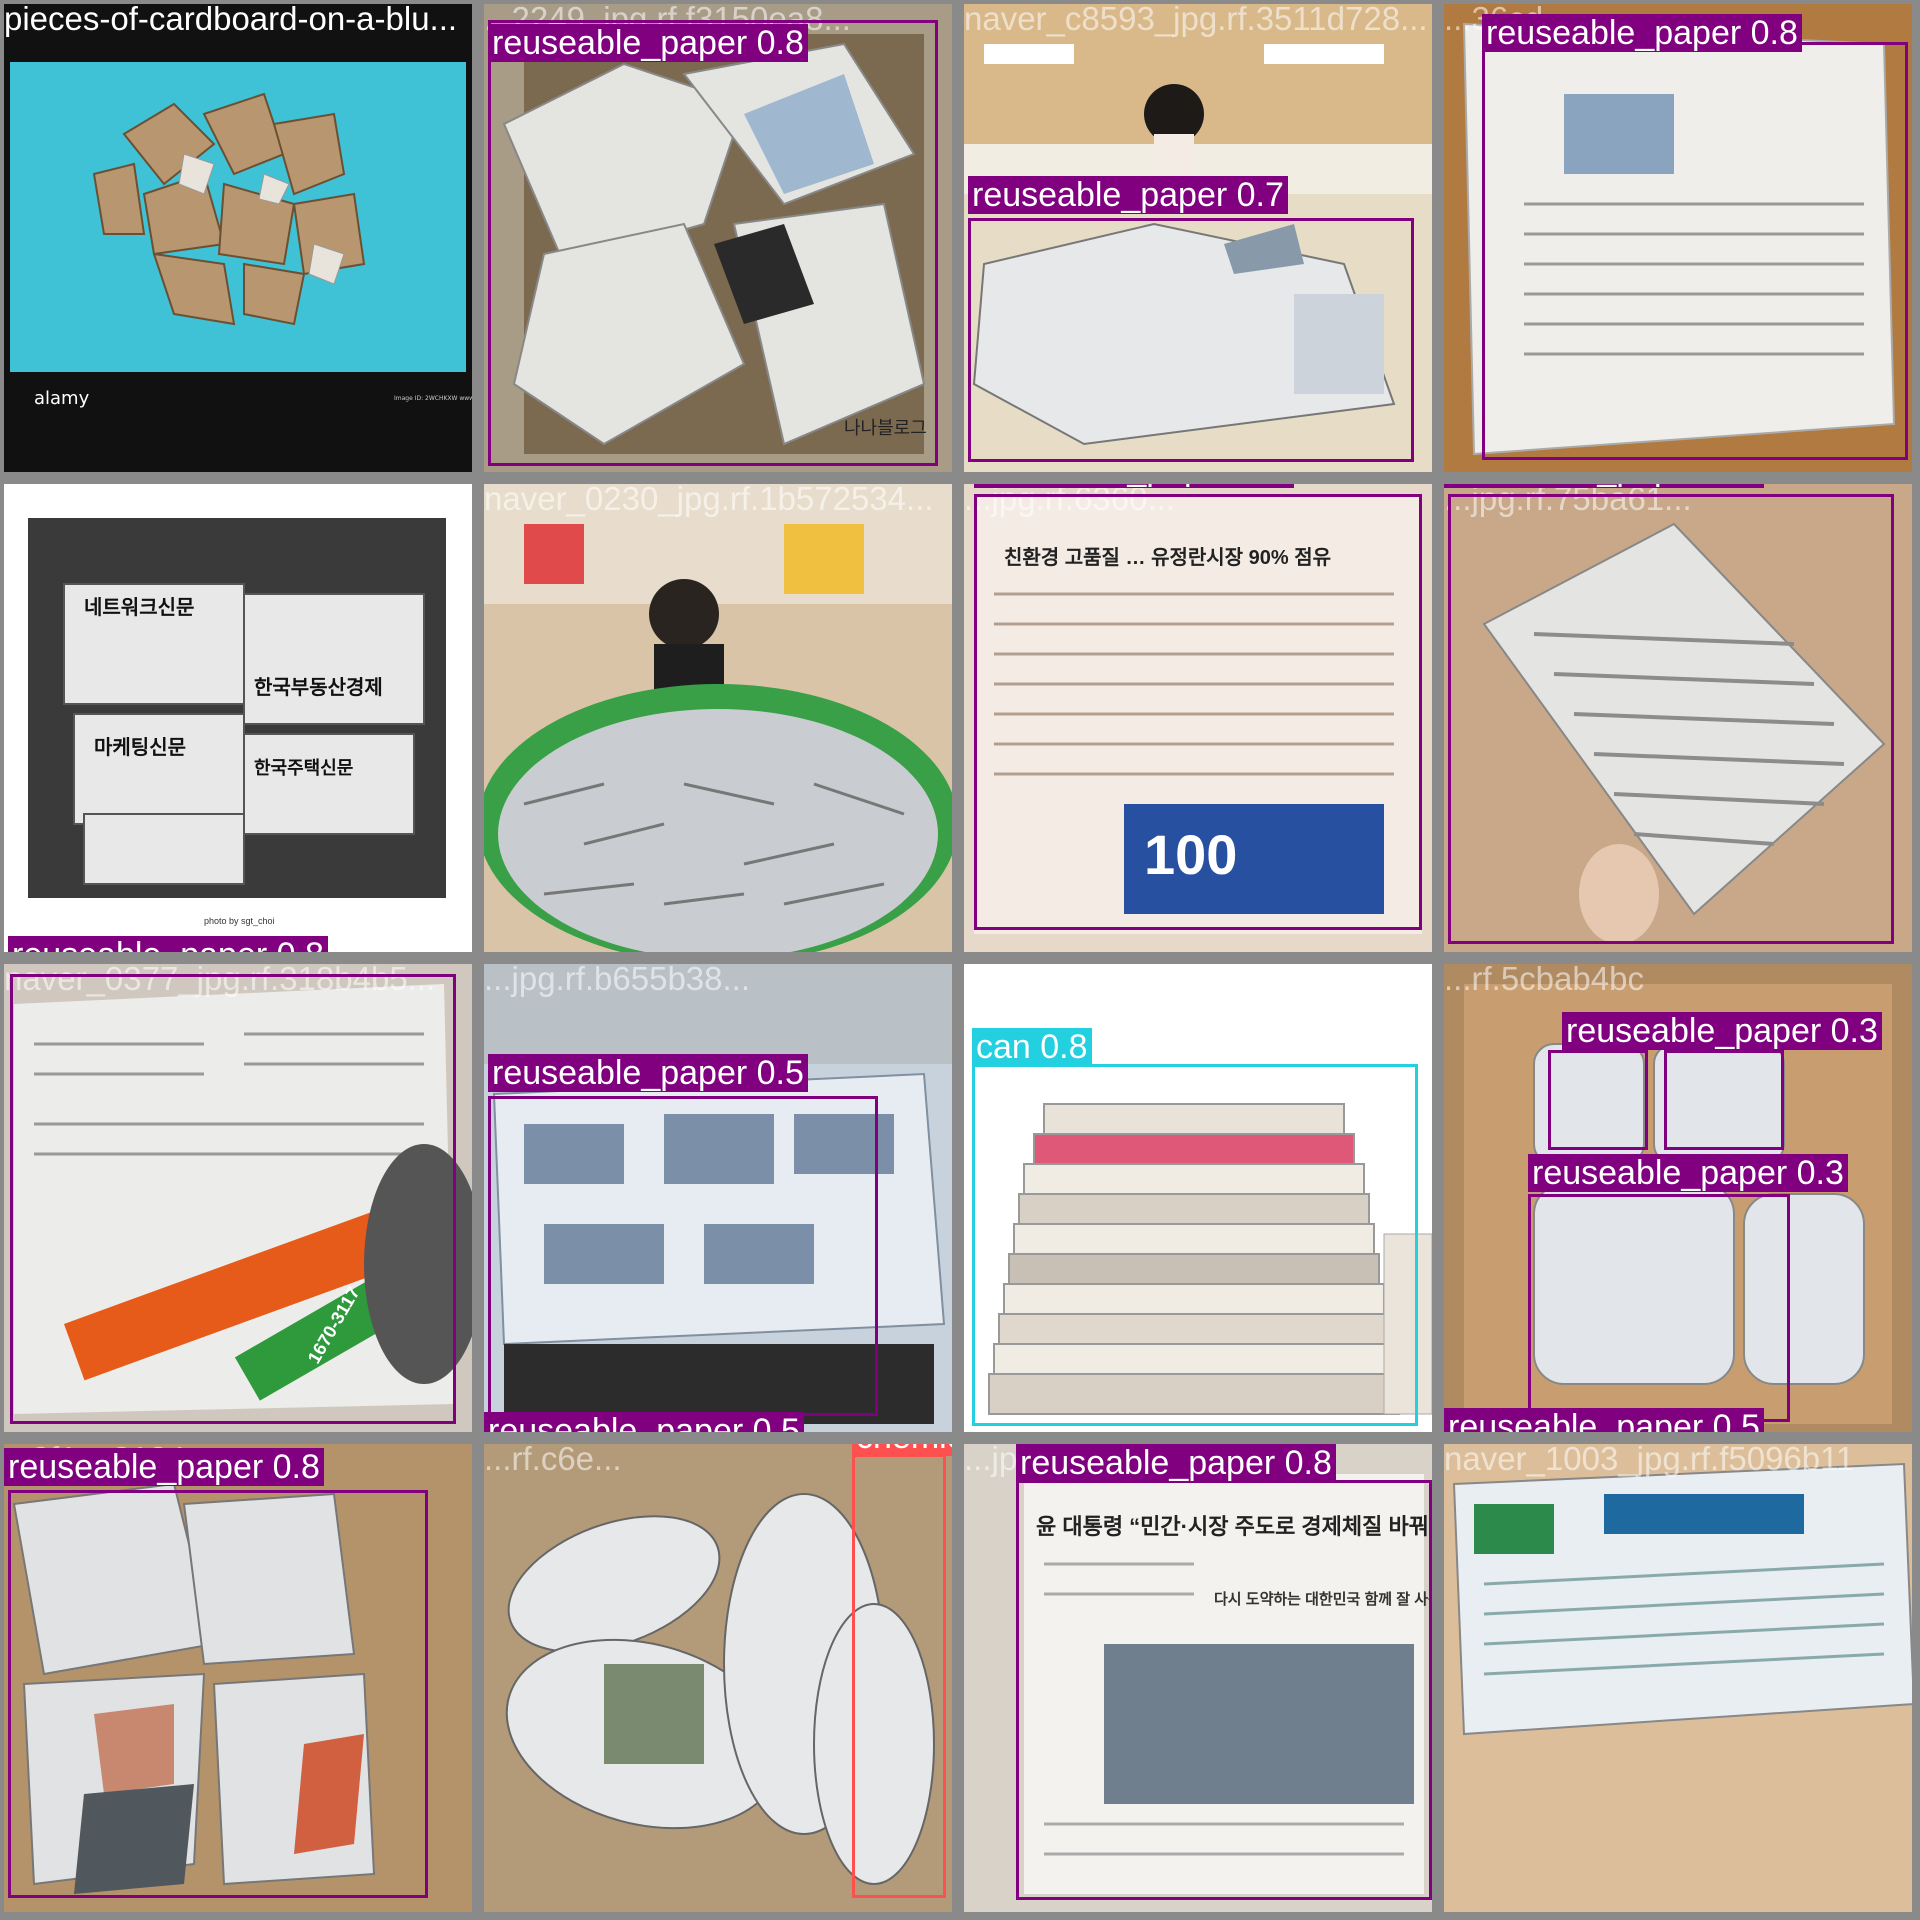 This screenshot has width=1920, height=1920. What do you see at coordinates (433, 398) in the screenshot?
I see `alamy-small-text: Image ID: 2WCHKXW www.alamy.com` at bounding box center [433, 398].